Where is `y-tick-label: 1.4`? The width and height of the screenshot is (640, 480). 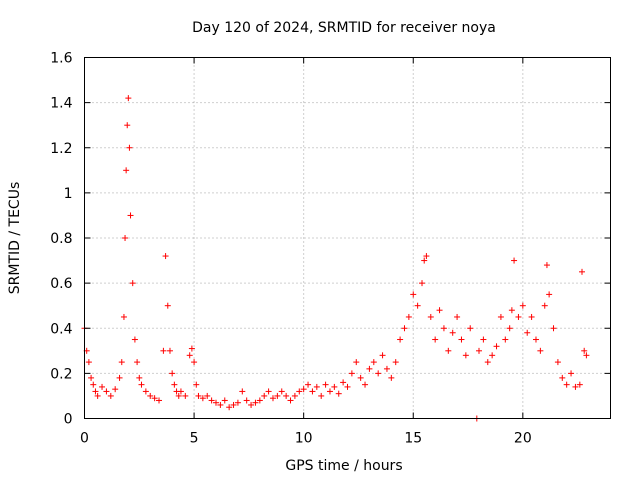 y-tick-label: 1.4 is located at coordinates (61, 104).